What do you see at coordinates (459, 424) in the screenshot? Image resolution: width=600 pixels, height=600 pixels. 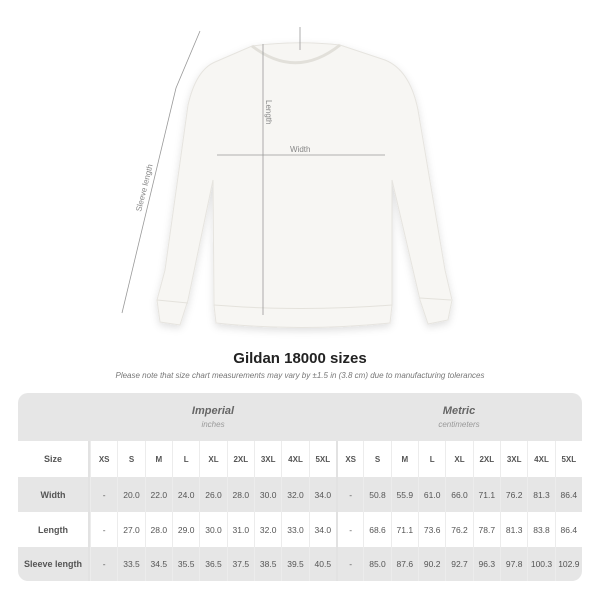 I see `metric-unit: centimeters` at bounding box center [459, 424].